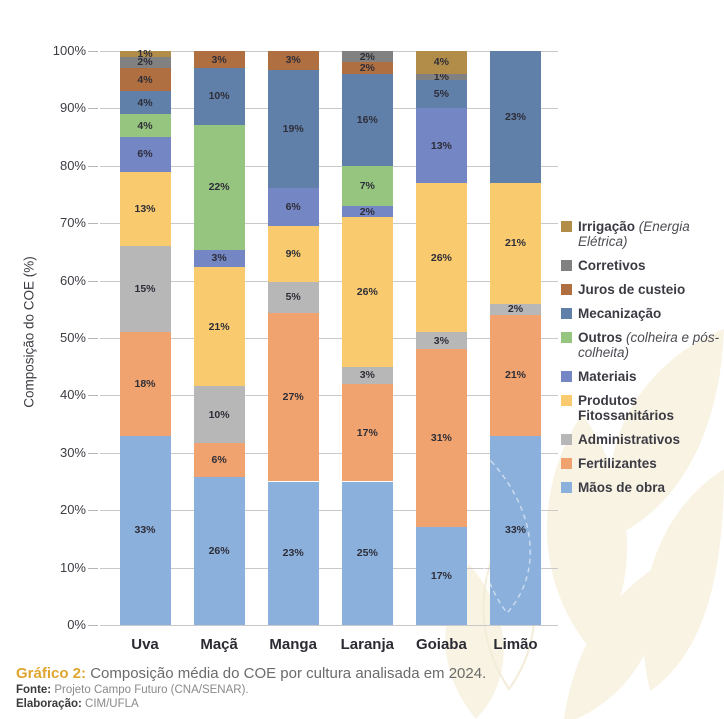 This screenshot has height=719, width=724. Describe the element at coordinates (566, 226) in the screenshot. I see `legend-swatch-irrigacao` at that location.